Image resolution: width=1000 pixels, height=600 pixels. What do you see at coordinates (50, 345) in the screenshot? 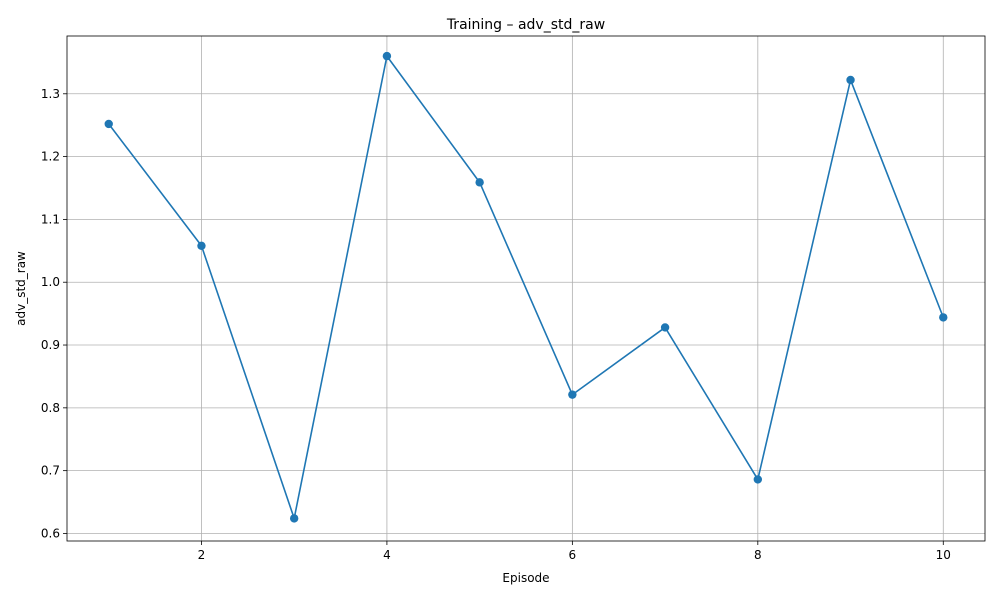
I see `y-tick-label: 0.9` at bounding box center [50, 345].